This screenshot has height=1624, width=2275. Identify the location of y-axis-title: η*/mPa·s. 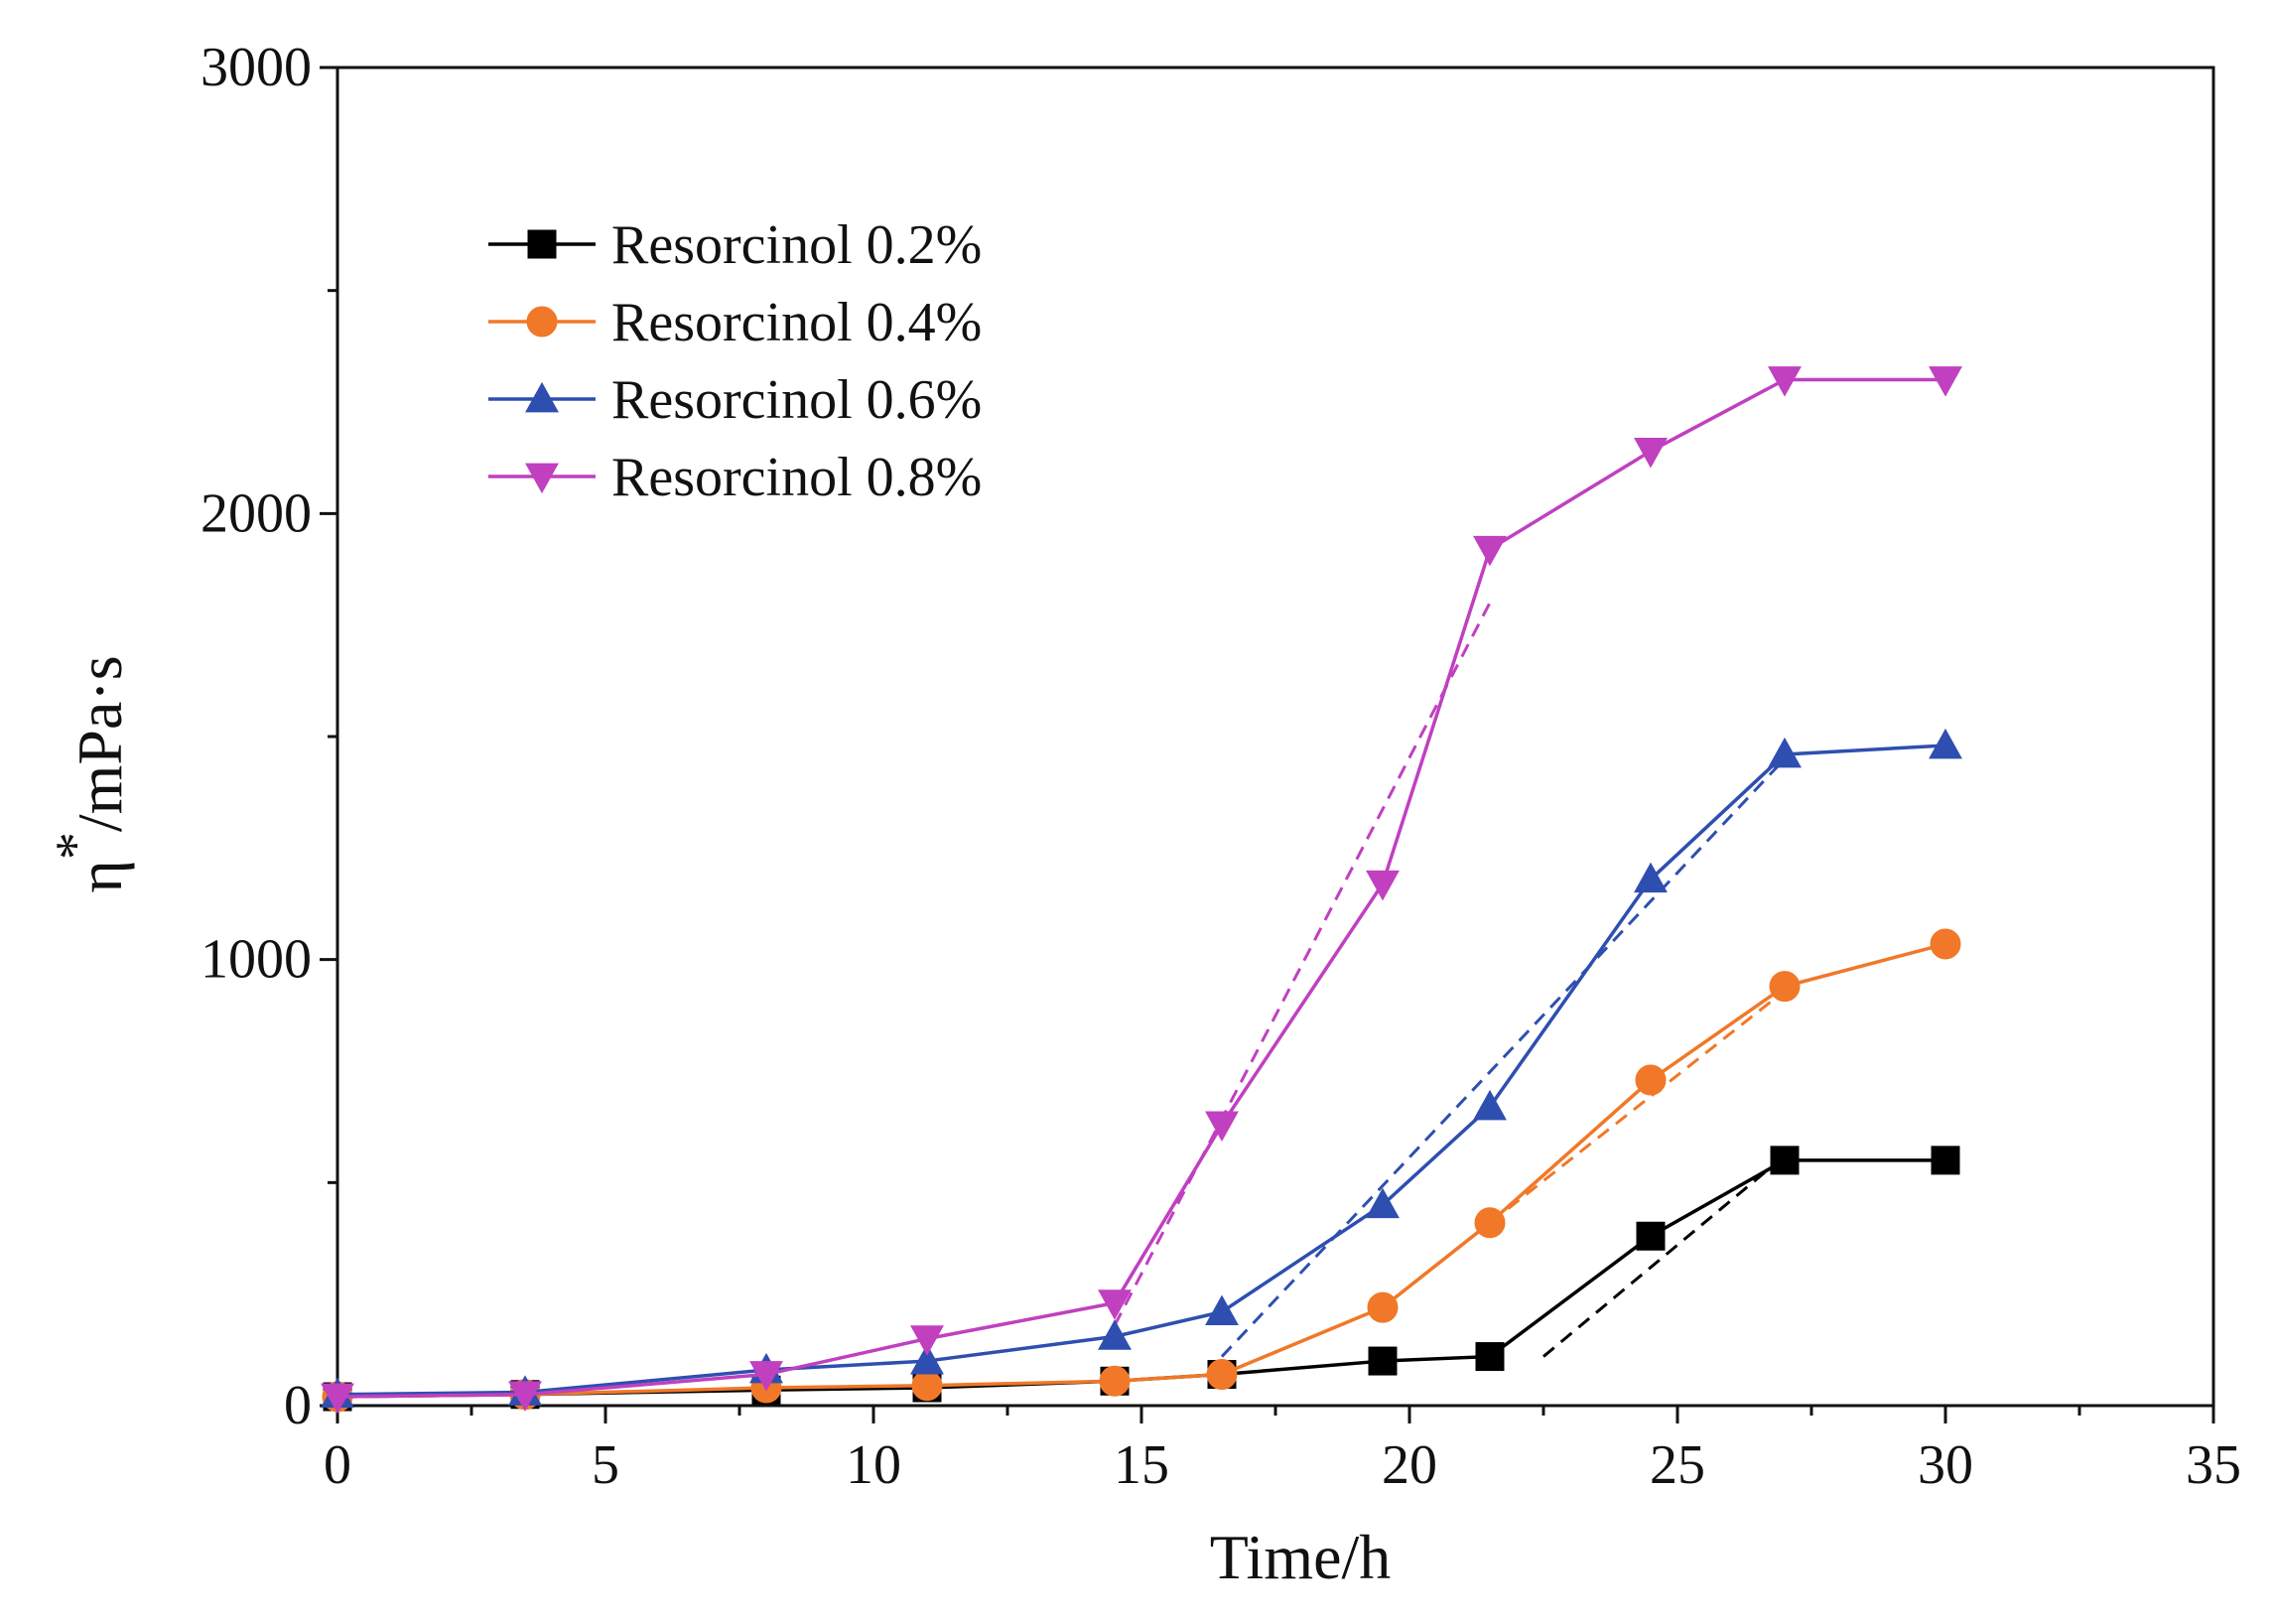
(90, 773).